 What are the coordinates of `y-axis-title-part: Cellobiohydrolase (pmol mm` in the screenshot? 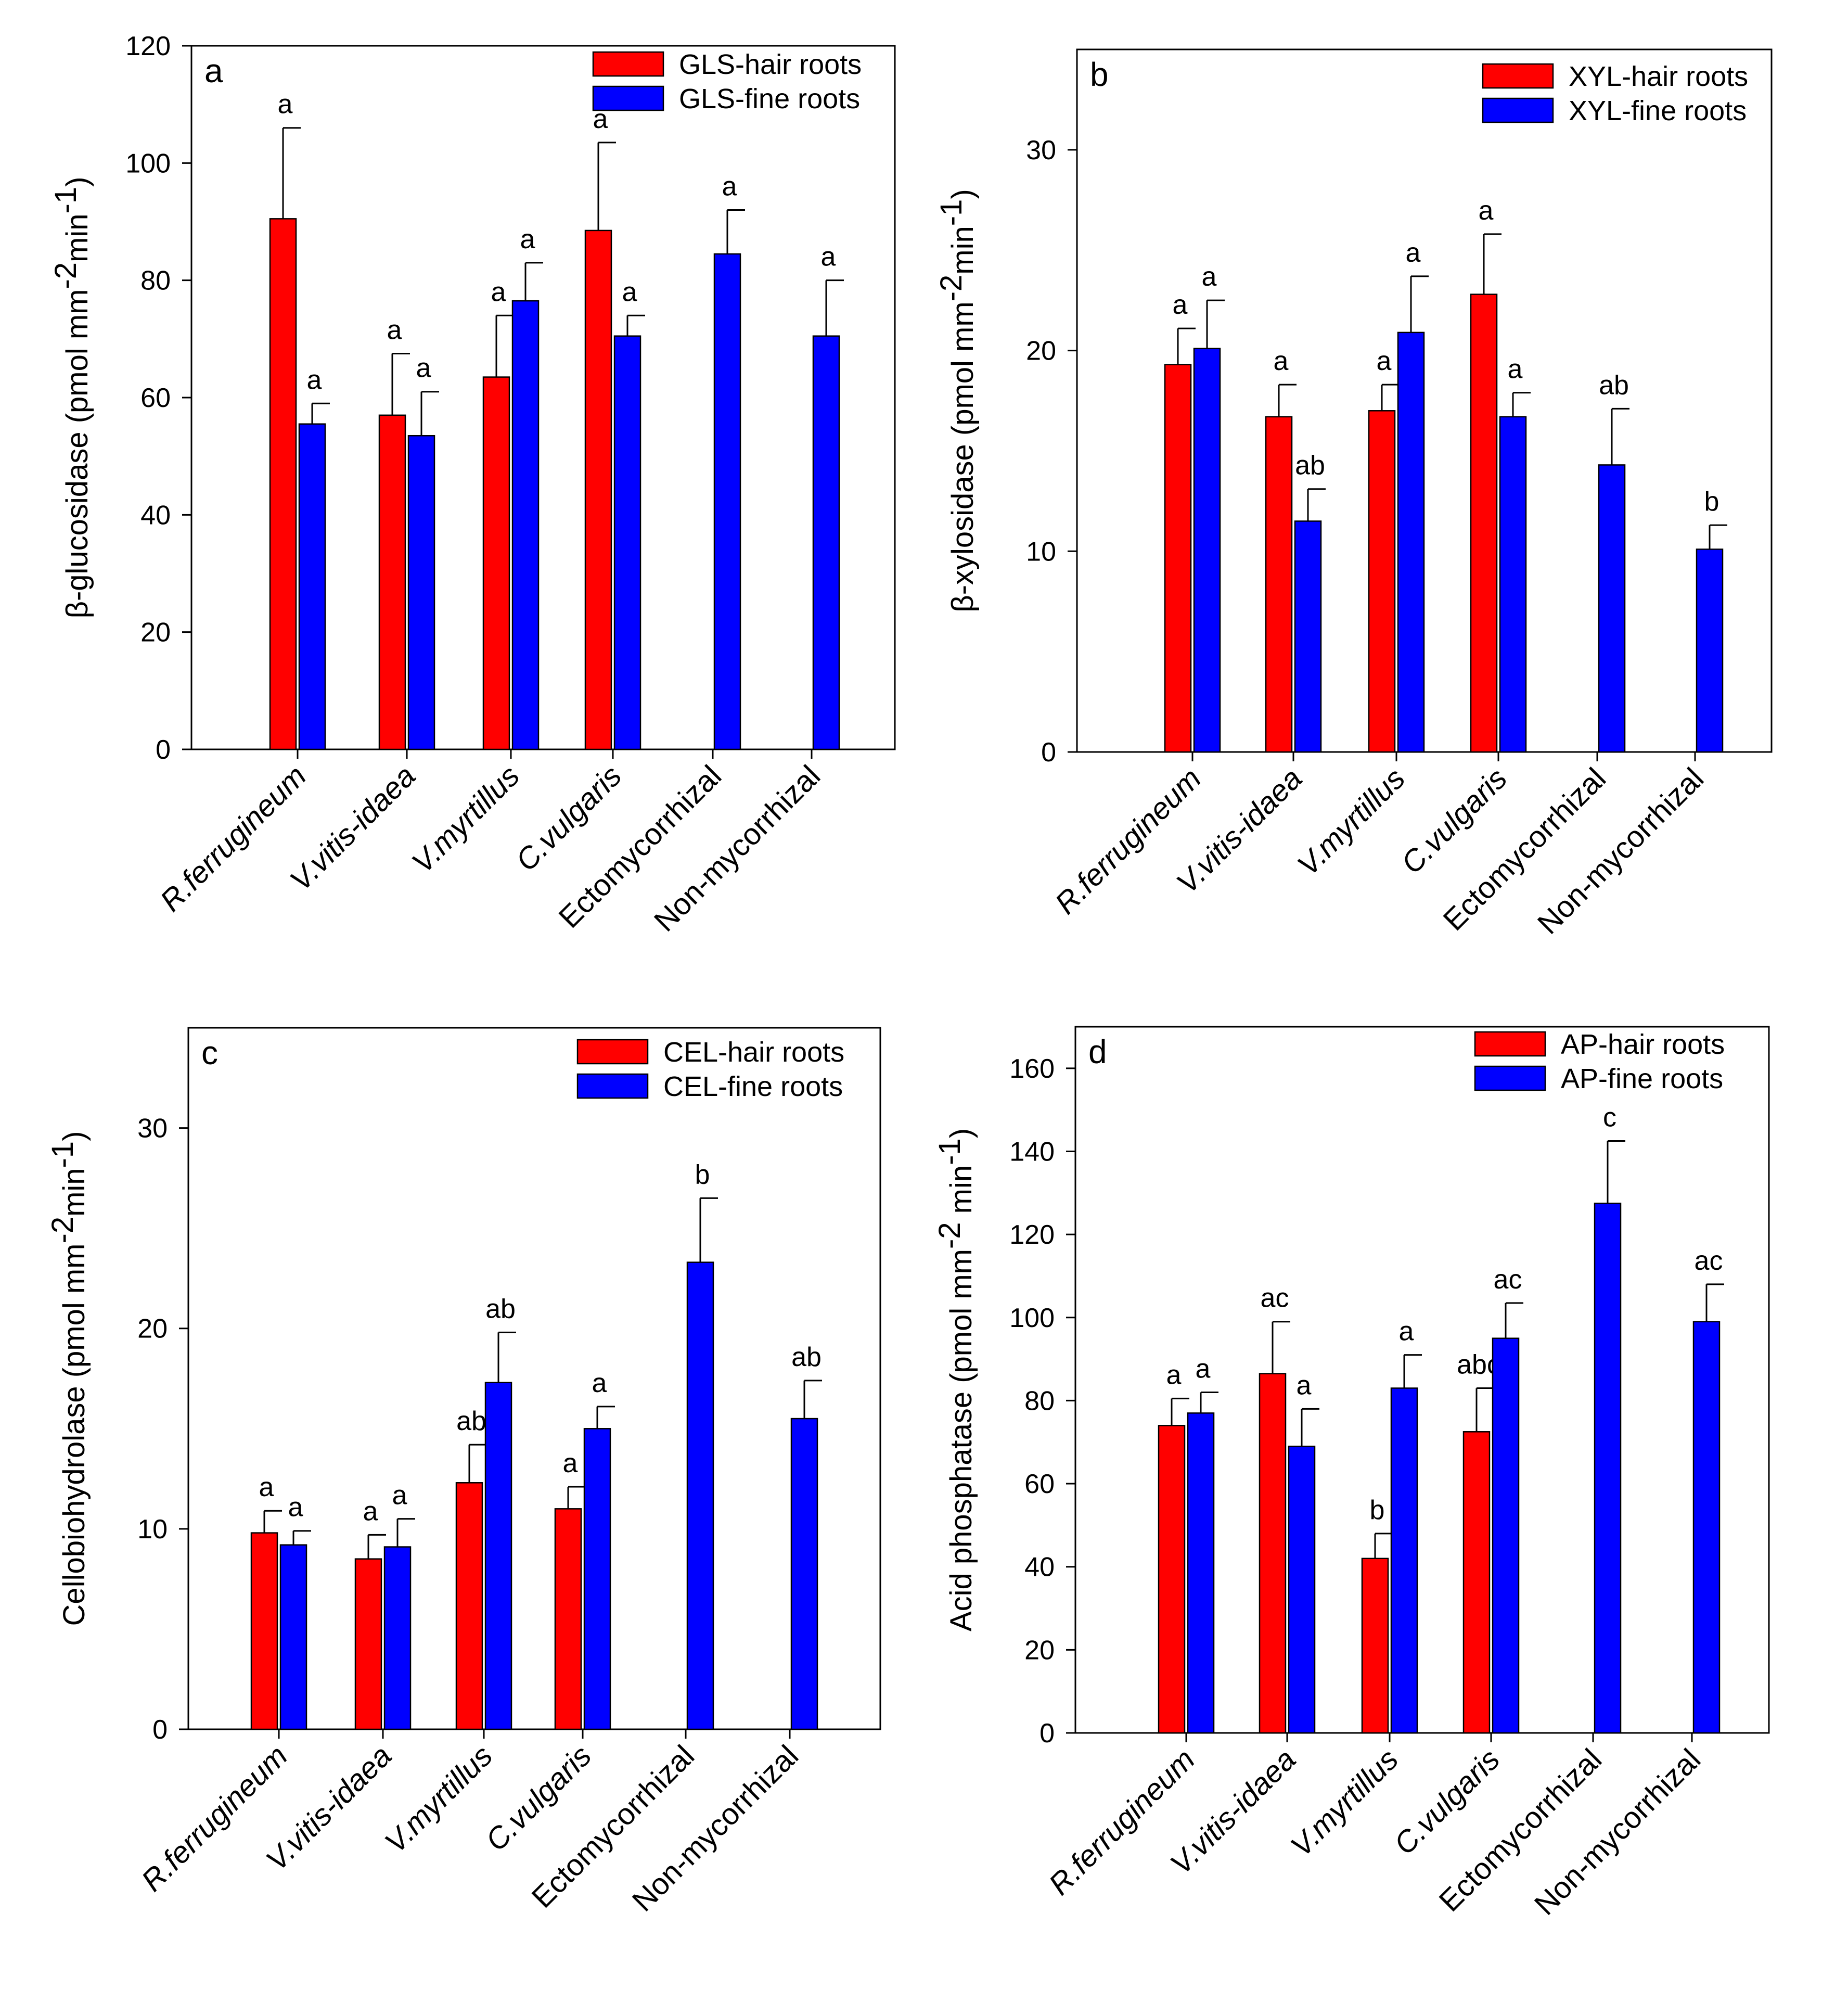 It's located at (74, 1435).